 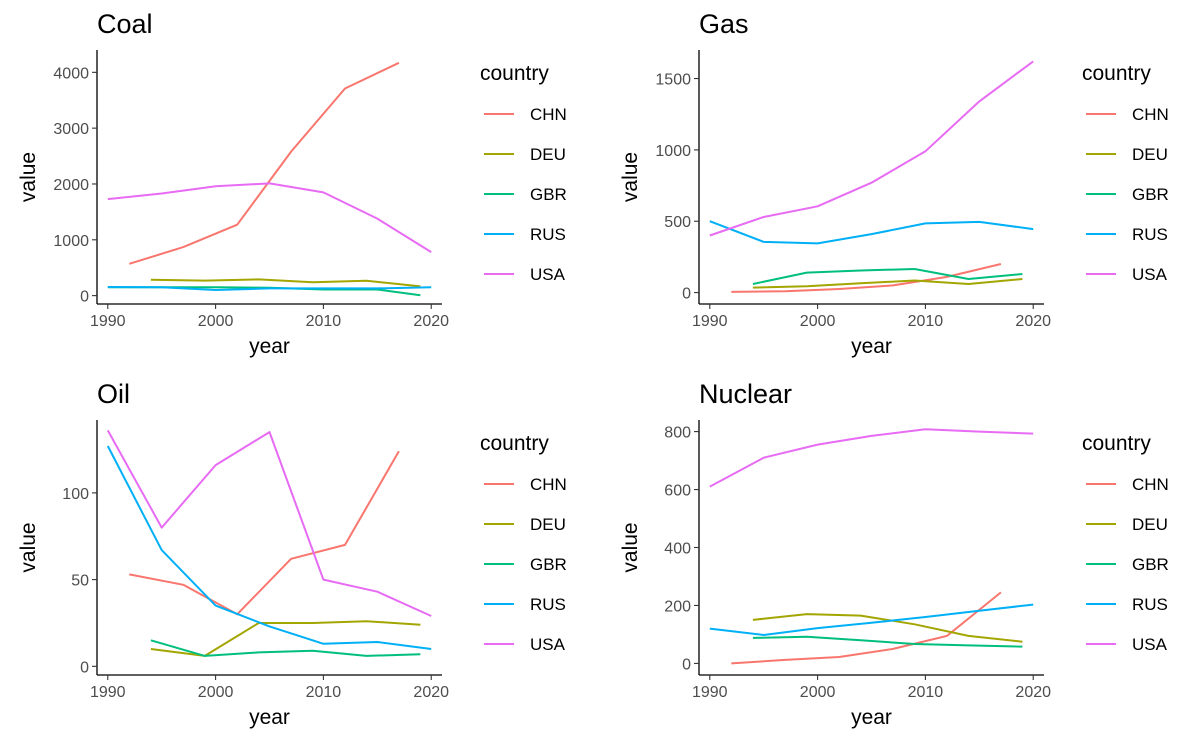 What do you see at coordinates (113, 394) in the screenshot?
I see `panel-title: Oil` at bounding box center [113, 394].